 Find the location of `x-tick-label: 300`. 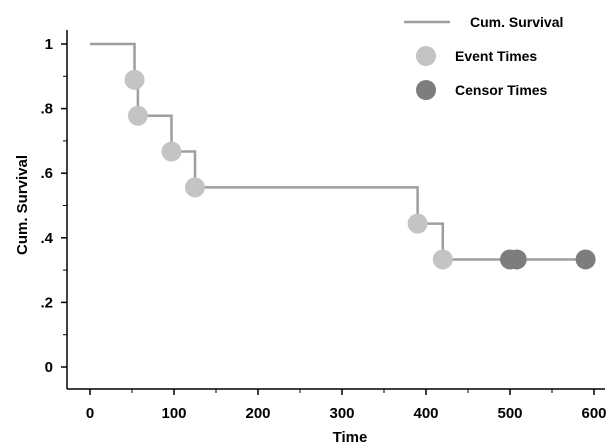

x-tick-label: 300 is located at coordinates (341, 413).